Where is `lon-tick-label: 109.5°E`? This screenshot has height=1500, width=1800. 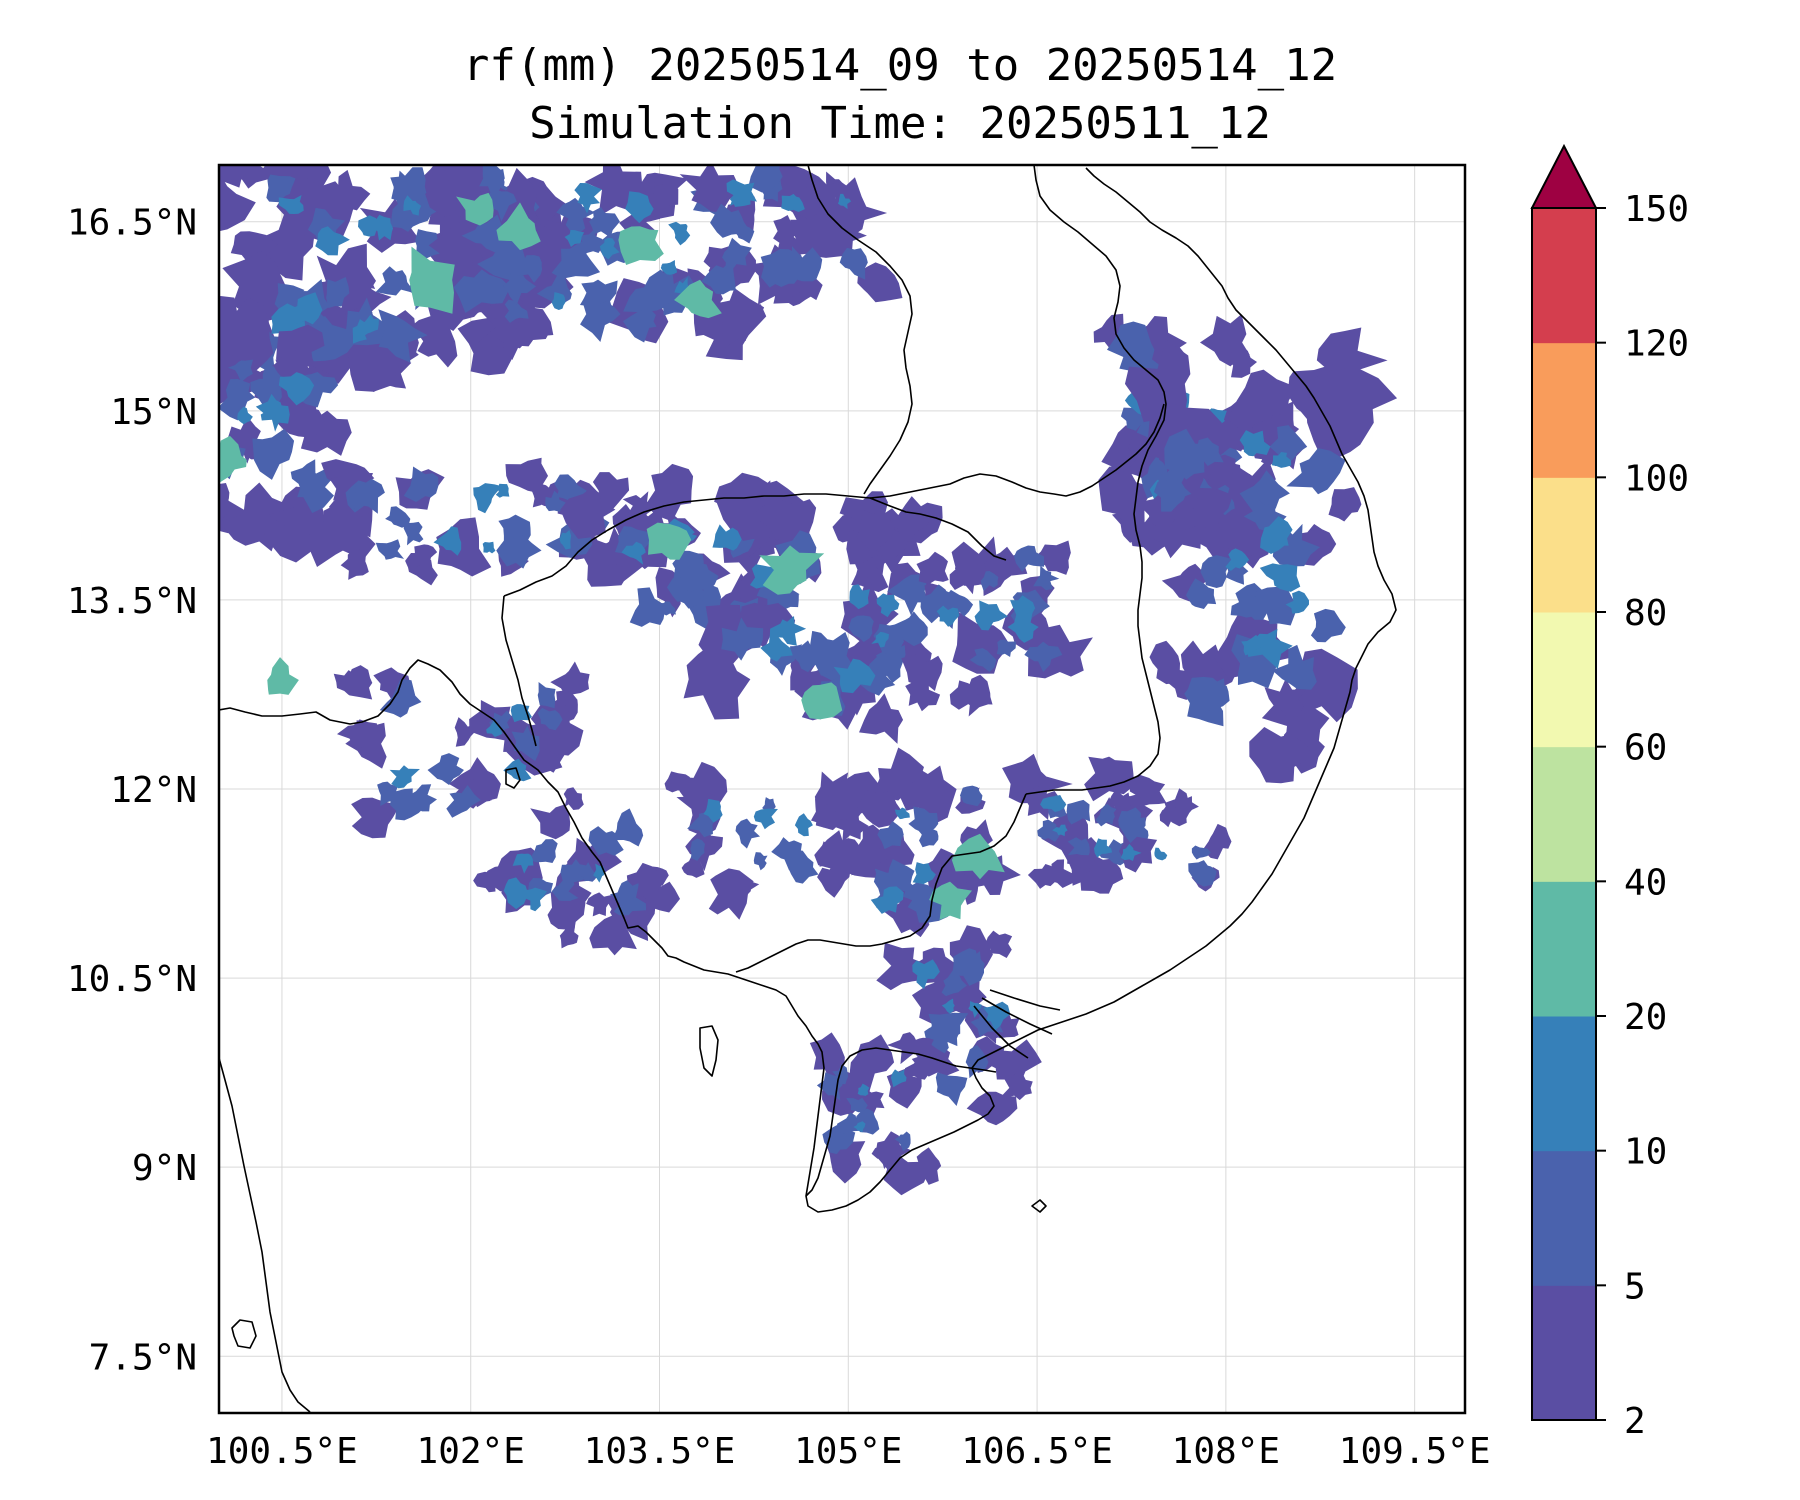 lon-tick-label: 109.5°E is located at coordinates (1415, 1451).